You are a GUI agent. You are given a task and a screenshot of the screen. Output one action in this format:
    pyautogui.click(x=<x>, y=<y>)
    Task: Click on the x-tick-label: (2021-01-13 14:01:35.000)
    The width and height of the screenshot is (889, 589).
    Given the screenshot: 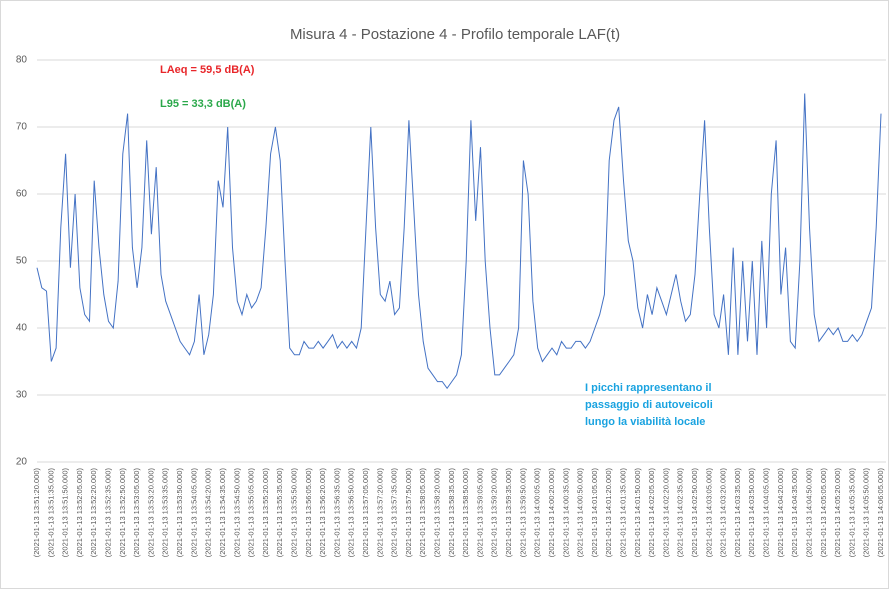 What is the action you would take?
    pyautogui.click(x=622, y=513)
    